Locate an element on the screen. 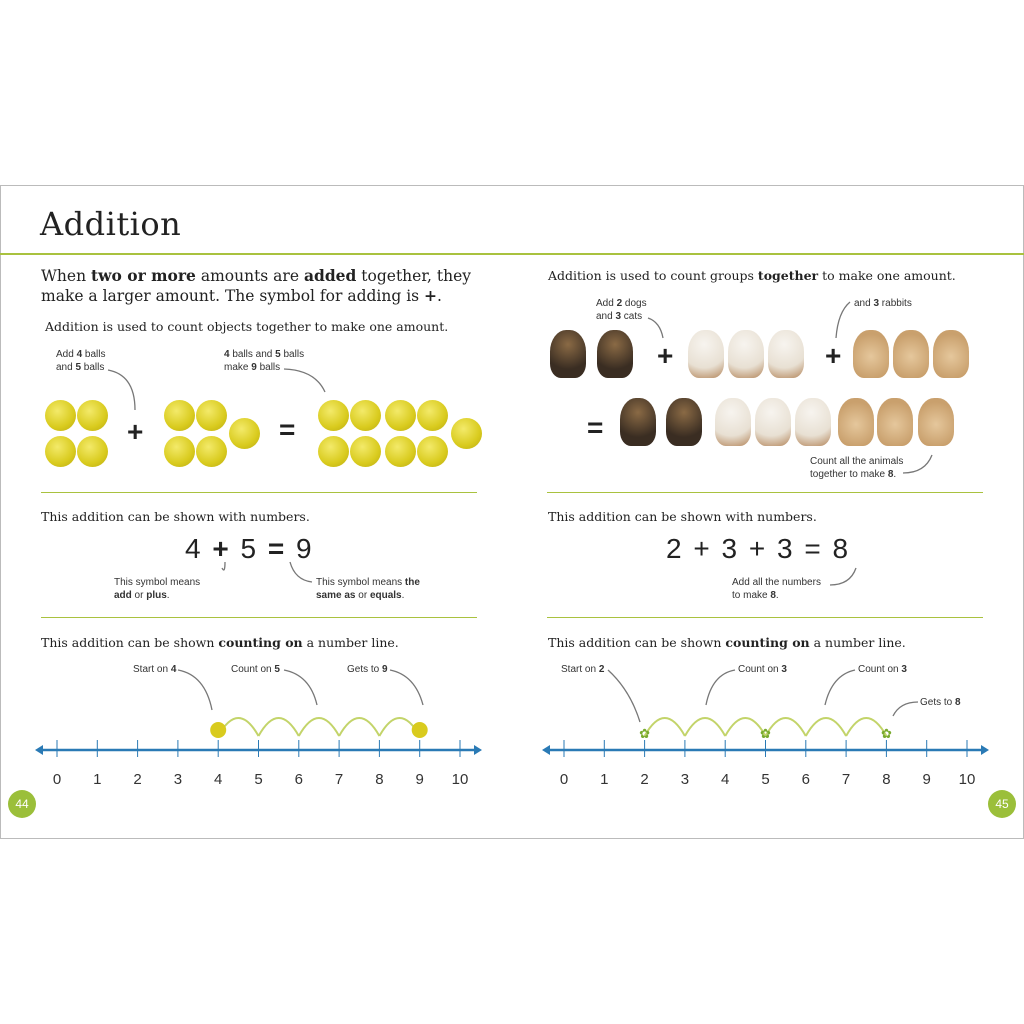 This screenshot has width=1024, height=1024. text-segment: equals is located at coordinates (385, 595).